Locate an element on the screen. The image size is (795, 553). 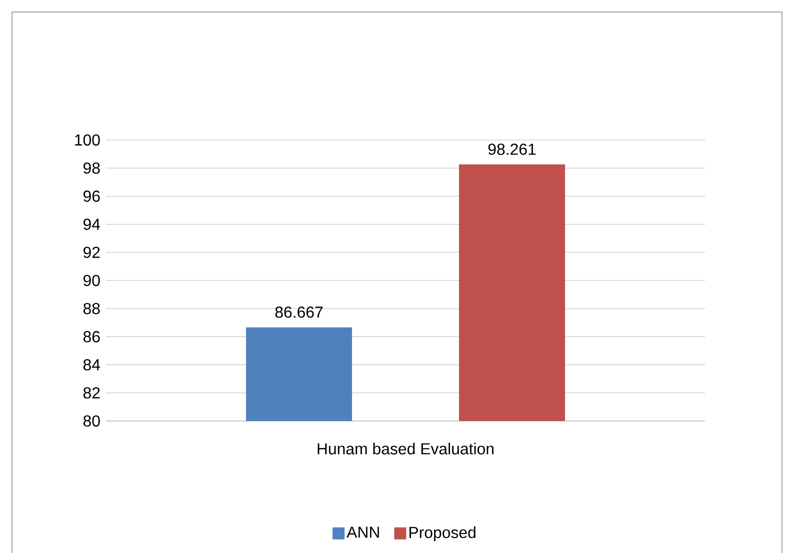
y-tick-label: 88 is located at coordinates (91, 308).